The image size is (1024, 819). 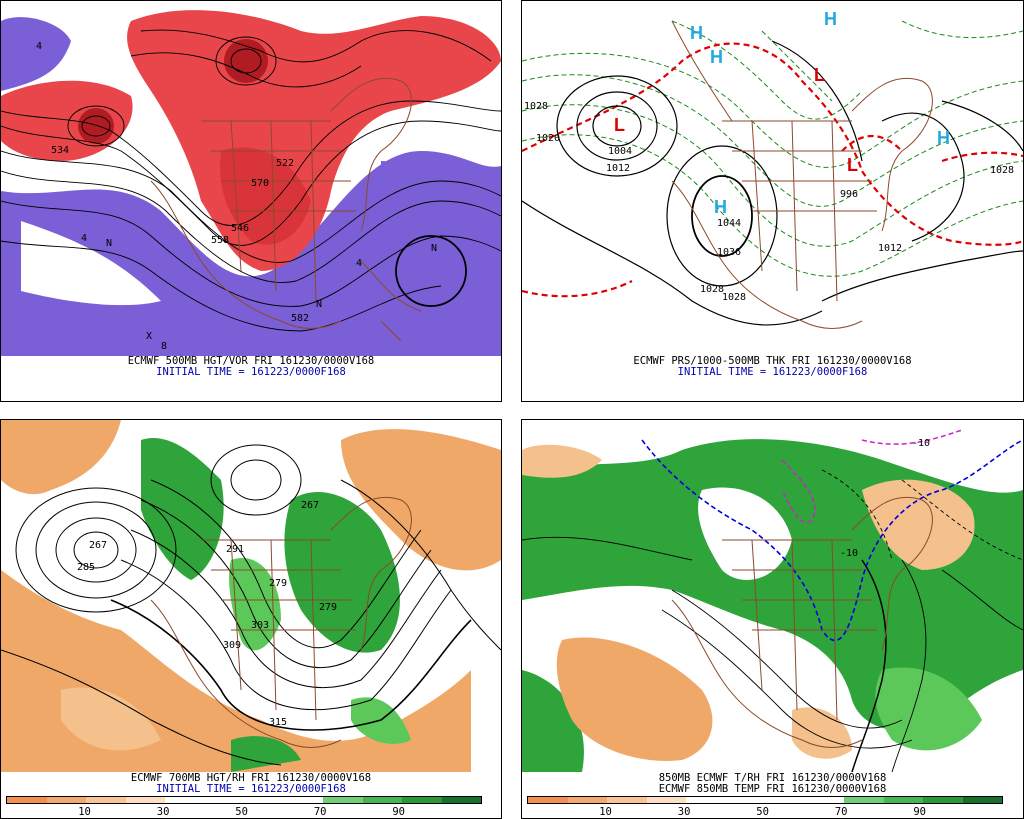 What do you see at coordinates (729, 252) in the screenshot?
I see `isobar-label: 1036` at bounding box center [729, 252].